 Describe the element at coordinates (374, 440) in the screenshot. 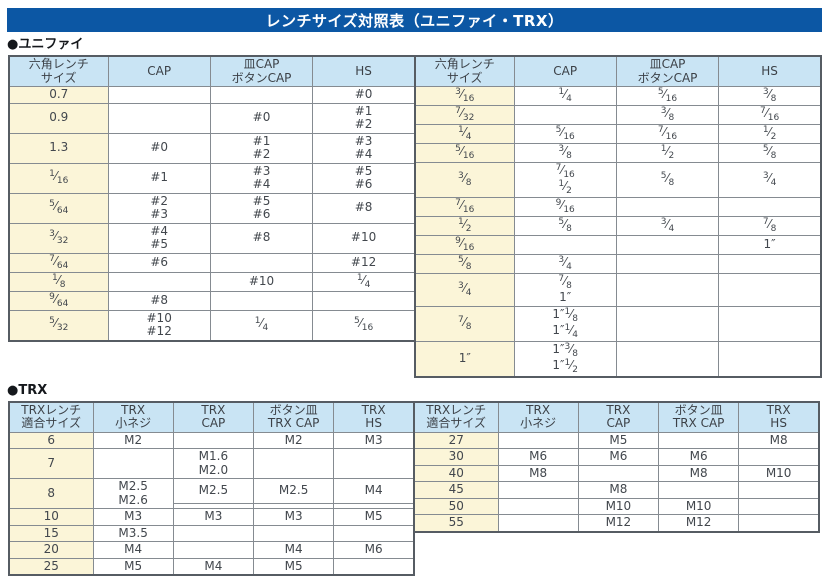

I see `table-cell: M3` at that location.